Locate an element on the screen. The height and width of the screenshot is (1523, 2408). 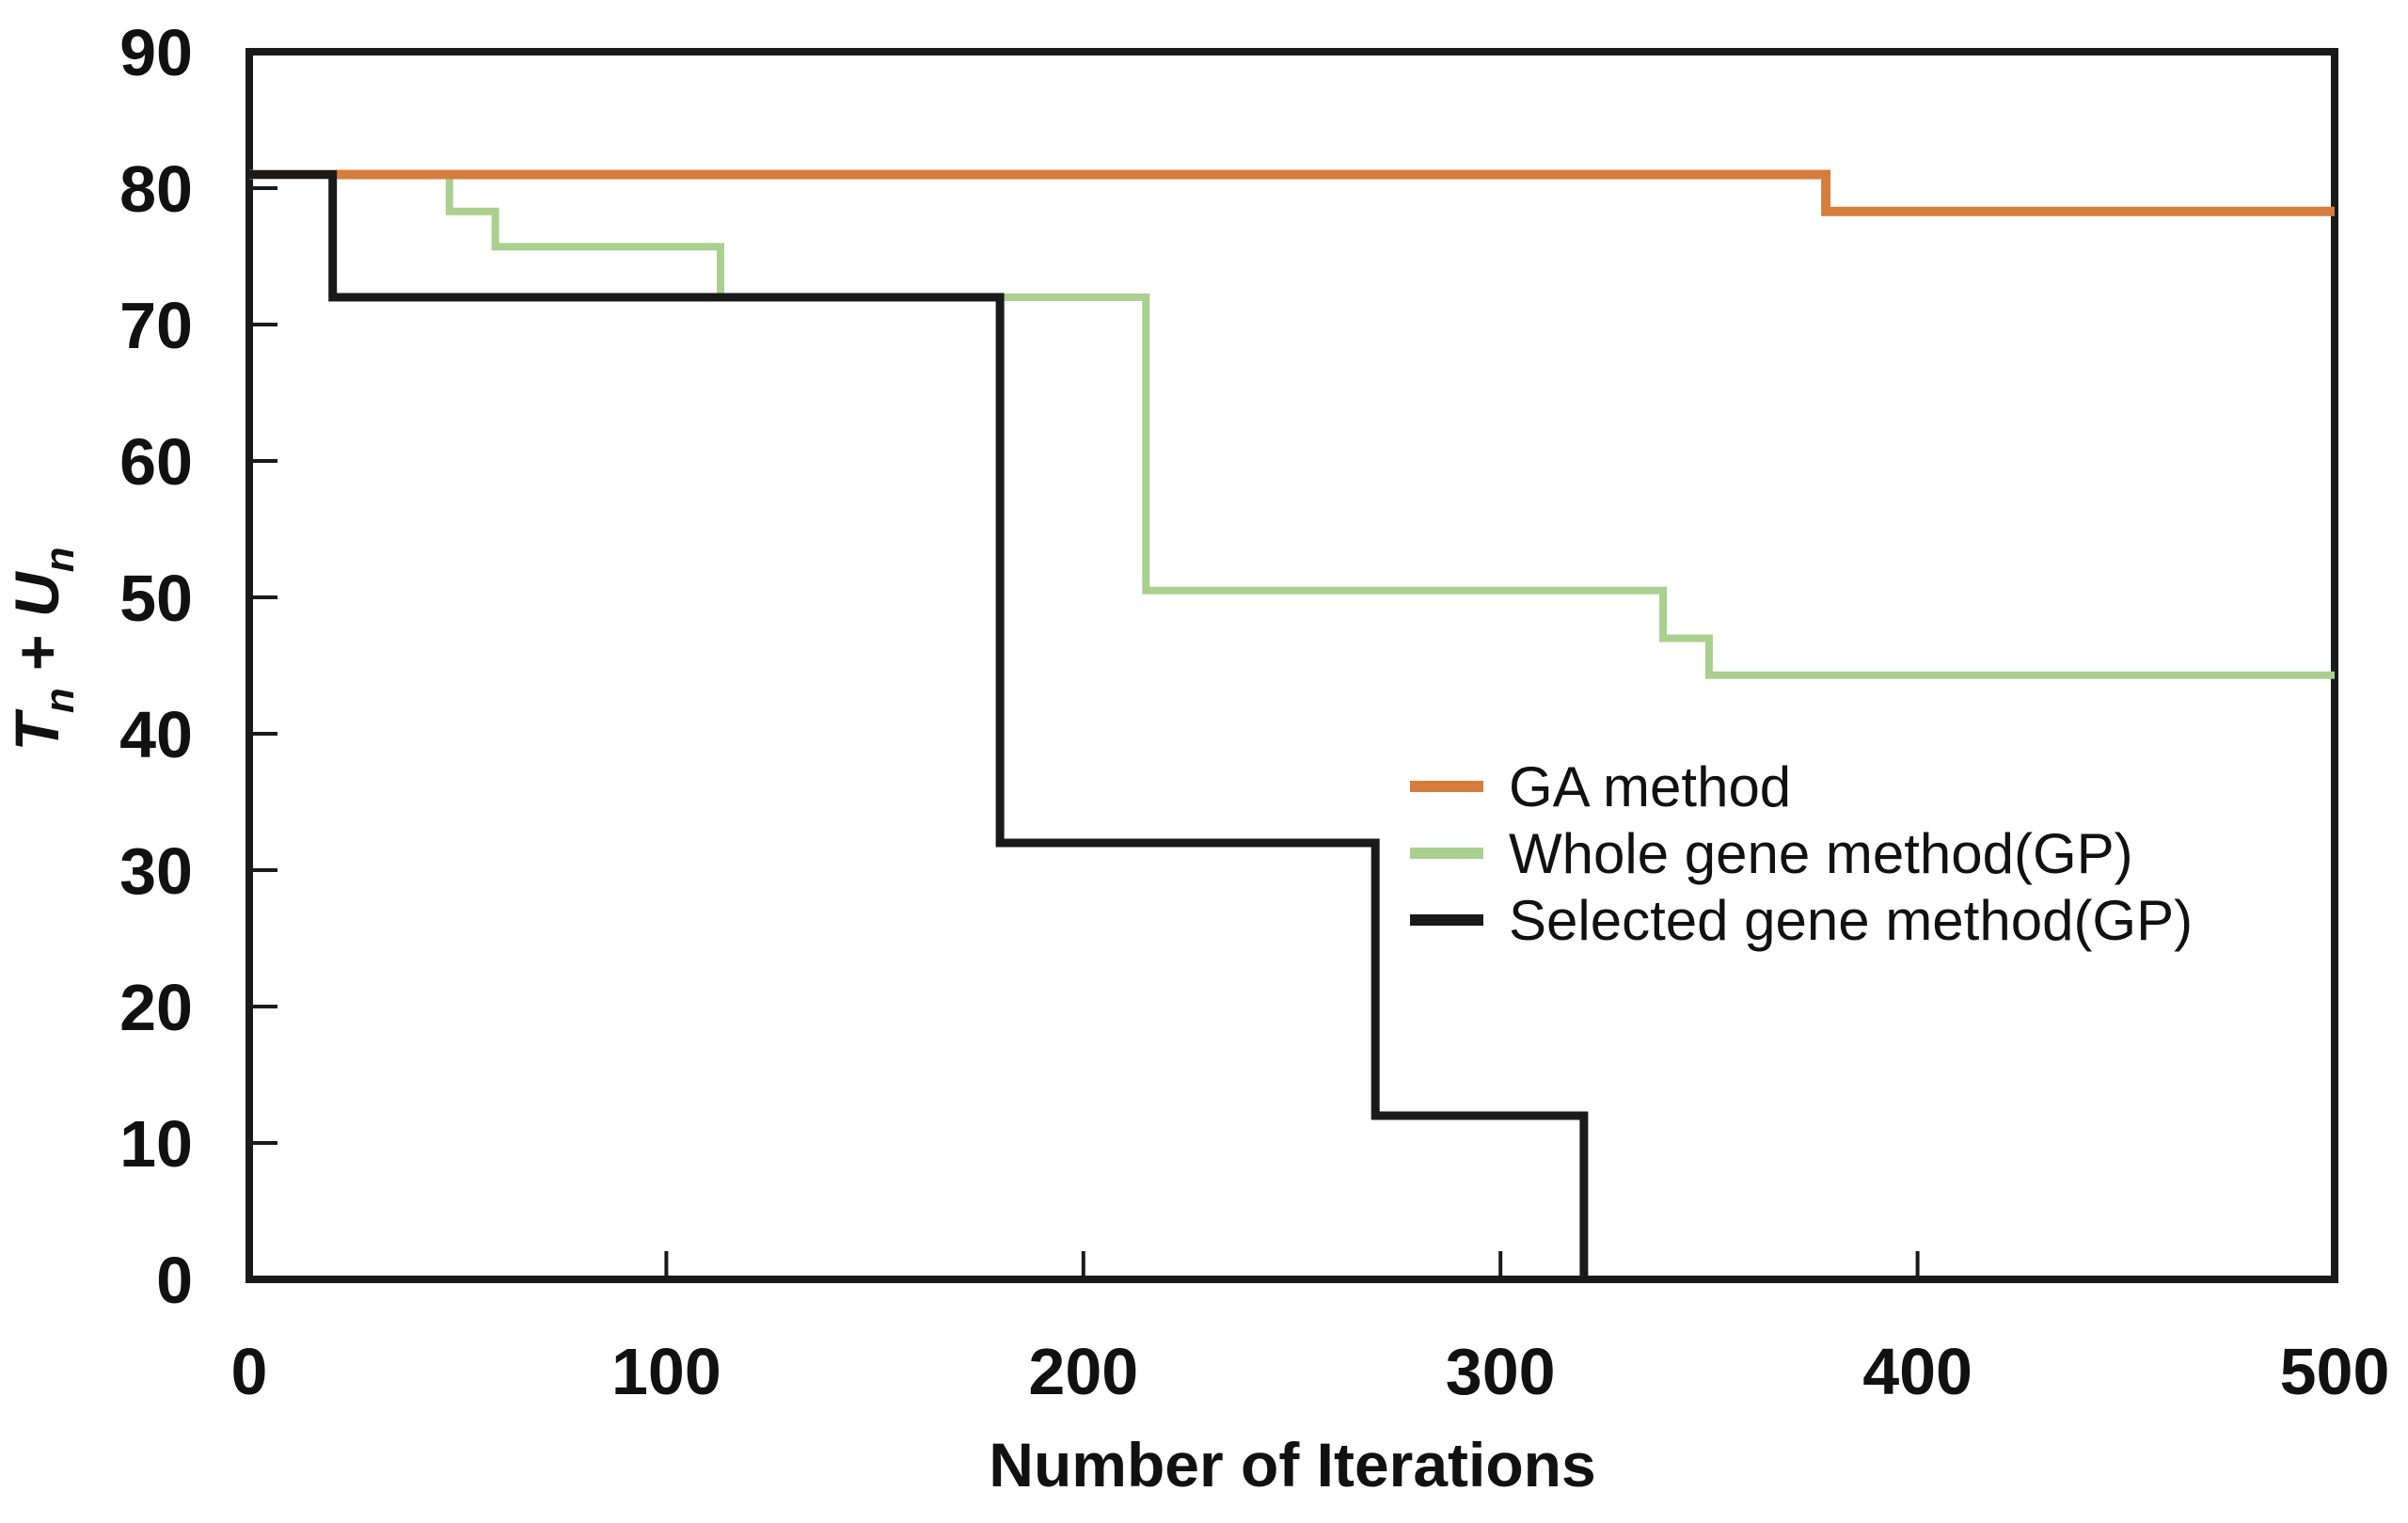
legend-item-0: GA method is located at coordinates (1601, 786).